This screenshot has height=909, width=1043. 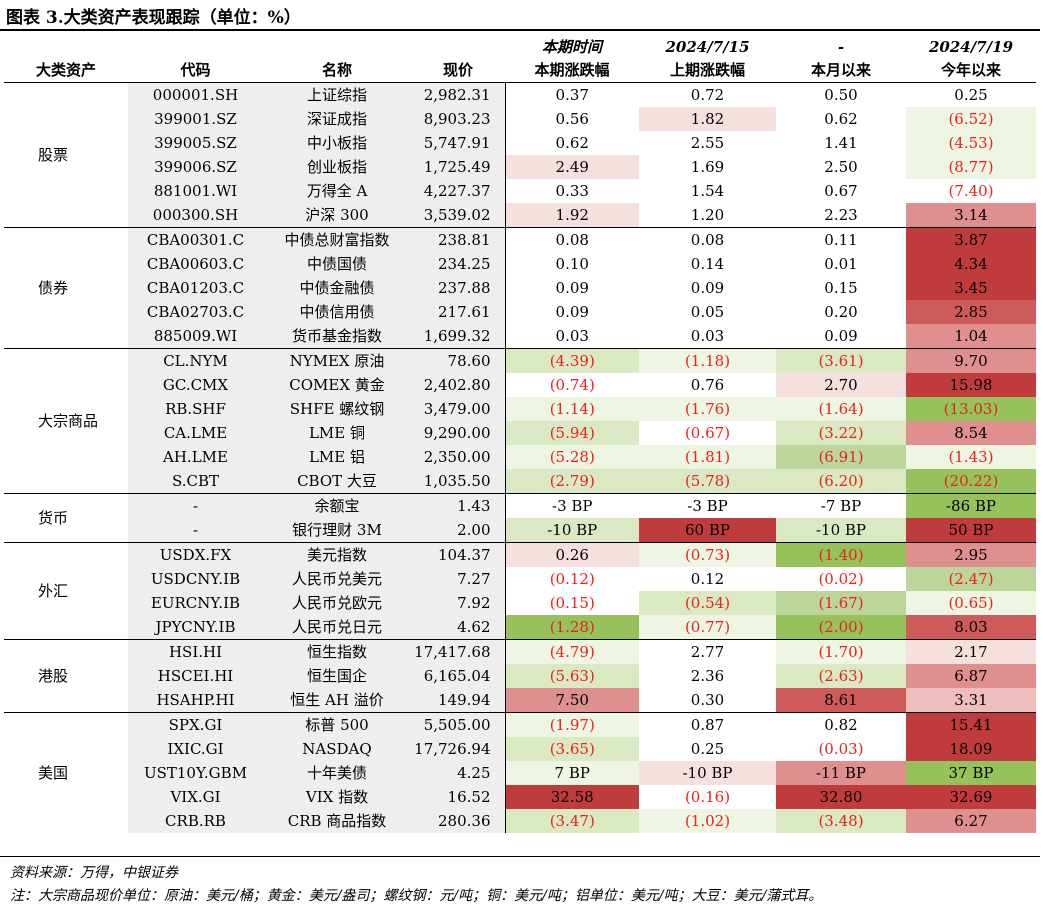 I want to click on previous-change: (1.76), so click(x=707, y=409).